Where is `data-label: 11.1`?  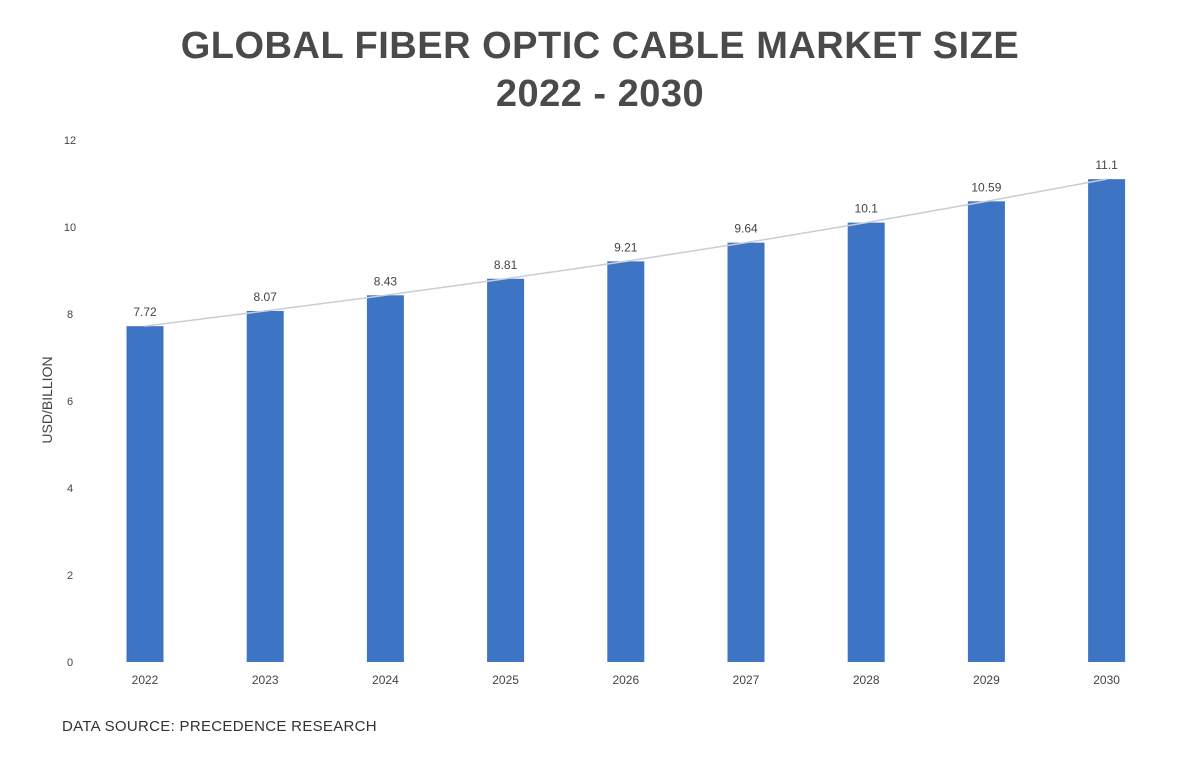 data-label: 11.1 is located at coordinates (1106, 165).